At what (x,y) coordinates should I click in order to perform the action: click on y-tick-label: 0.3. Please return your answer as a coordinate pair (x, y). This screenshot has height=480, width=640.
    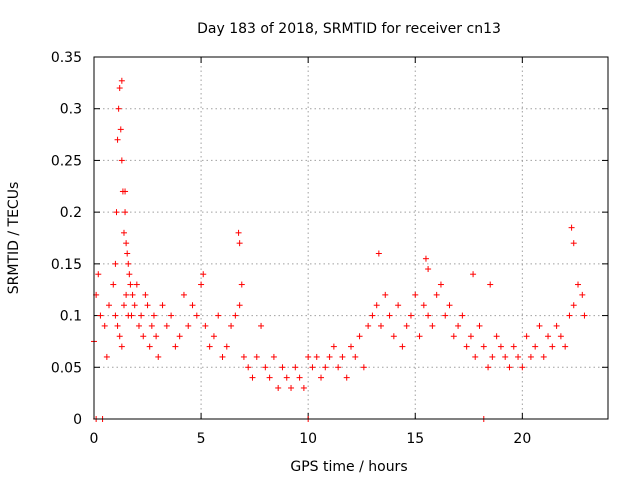
    Looking at the image, I should click on (71, 110).